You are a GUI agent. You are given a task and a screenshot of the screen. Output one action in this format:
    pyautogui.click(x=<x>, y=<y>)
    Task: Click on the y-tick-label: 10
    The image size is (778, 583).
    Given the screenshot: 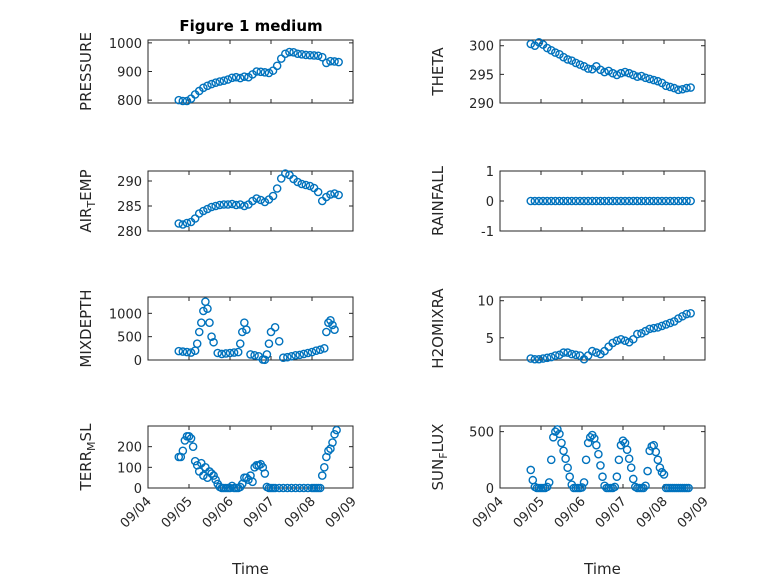 What is the action you would take?
    pyautogui.click(x=485, y=302)
    